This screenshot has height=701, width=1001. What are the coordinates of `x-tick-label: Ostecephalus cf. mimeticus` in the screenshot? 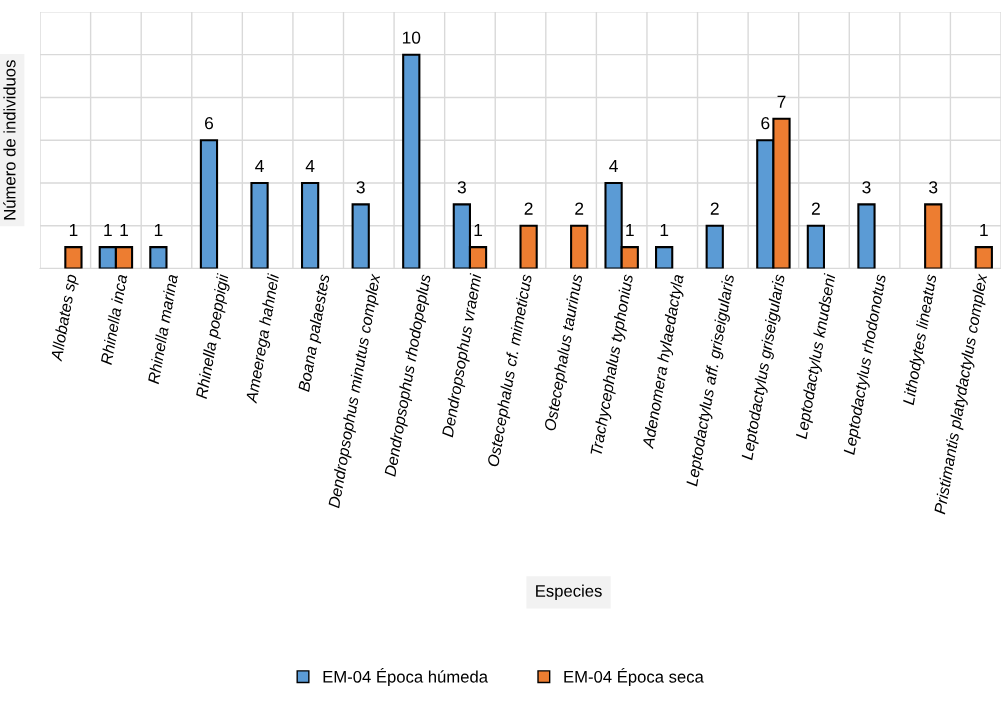 It's located at (511, 370).